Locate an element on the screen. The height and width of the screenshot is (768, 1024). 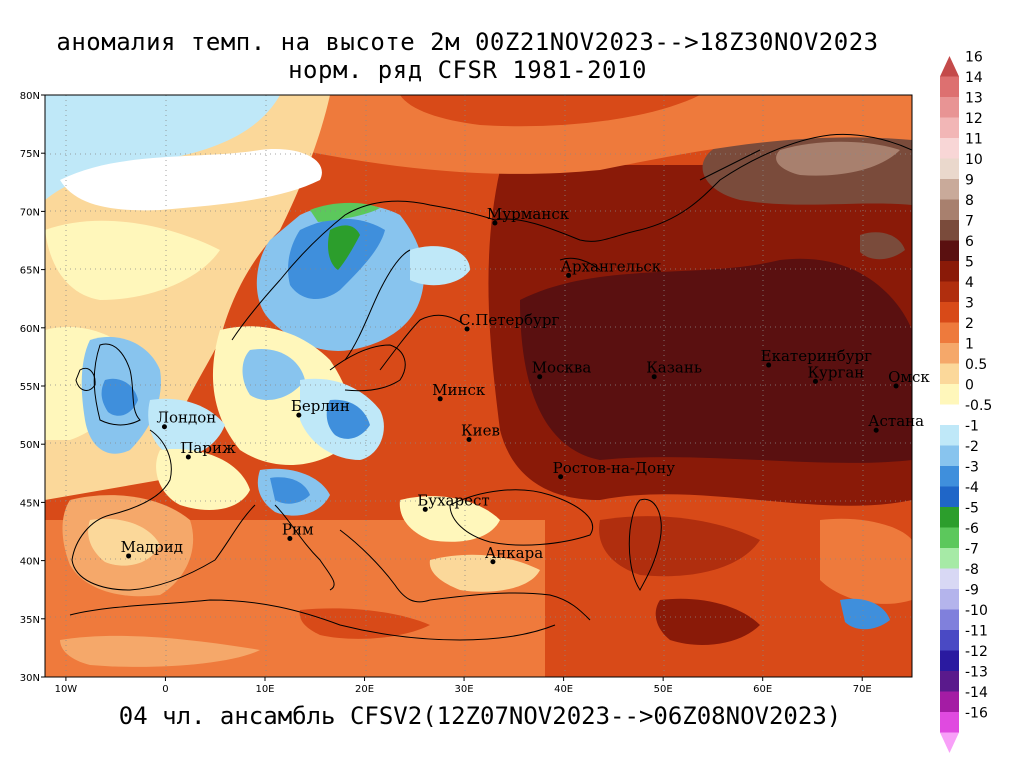
city-label: Москва is located at coordinates (562, 368).